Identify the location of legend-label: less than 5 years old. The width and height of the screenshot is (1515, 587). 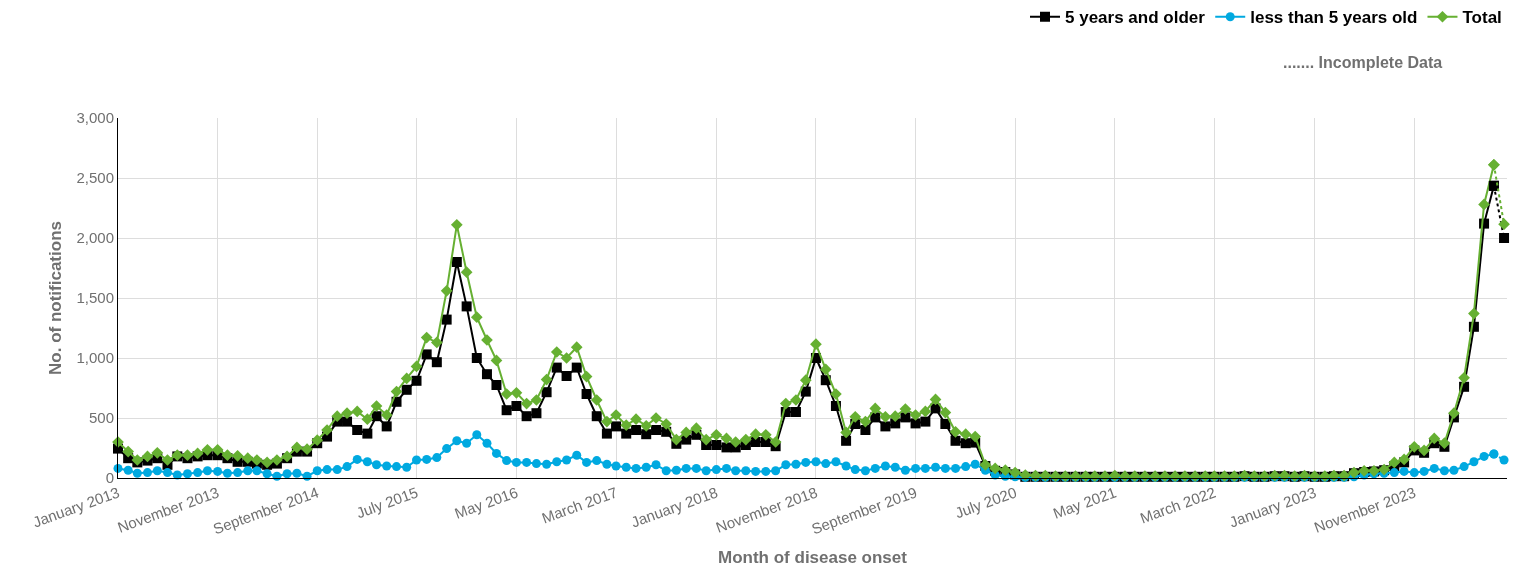
(1334, 18).